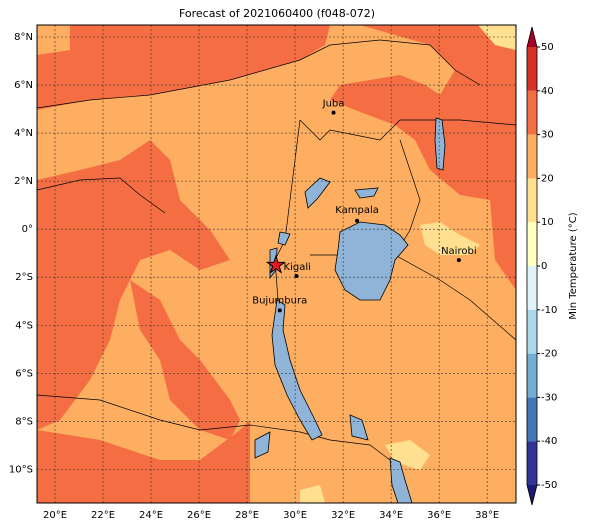  What do you see at coordinates (24, 325) in the screenshot?
I see `y-tick-label: 4°S` at bounding box center [24, 325].